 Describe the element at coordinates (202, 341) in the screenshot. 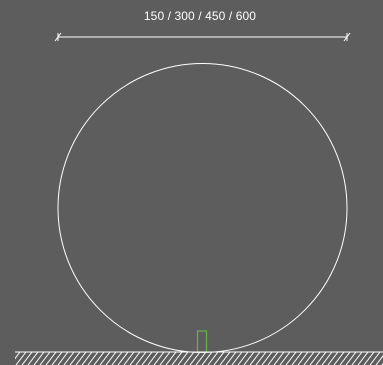

I see `contact-marker` at that location.